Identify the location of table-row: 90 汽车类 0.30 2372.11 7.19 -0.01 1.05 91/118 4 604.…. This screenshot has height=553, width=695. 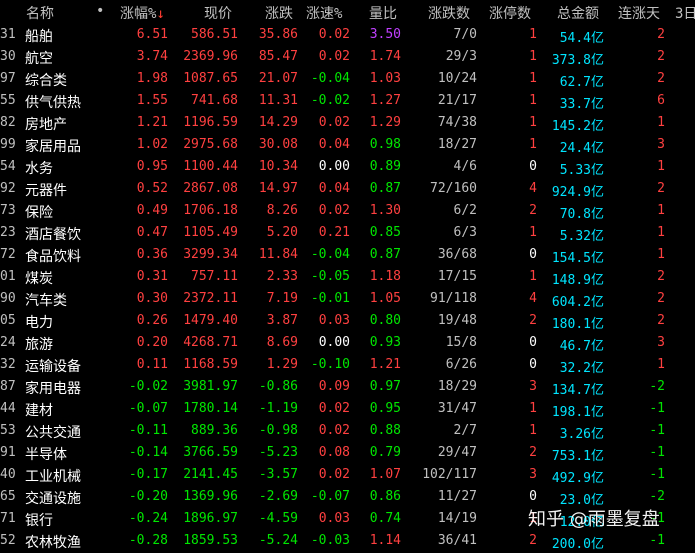
(347, 300).